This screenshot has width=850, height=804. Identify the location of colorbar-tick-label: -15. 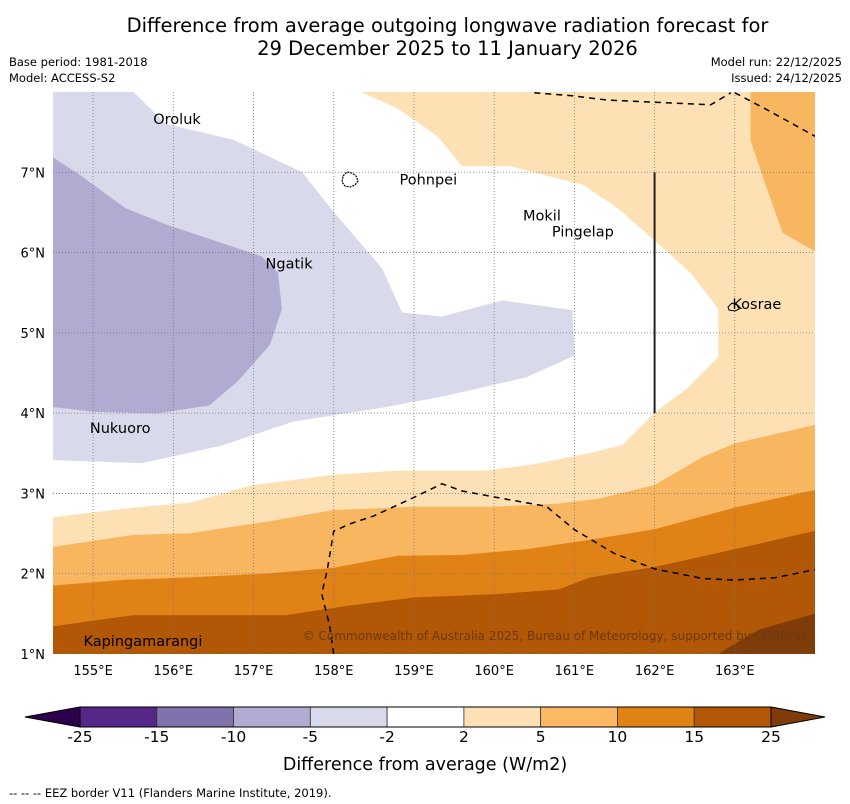
(157, 737).